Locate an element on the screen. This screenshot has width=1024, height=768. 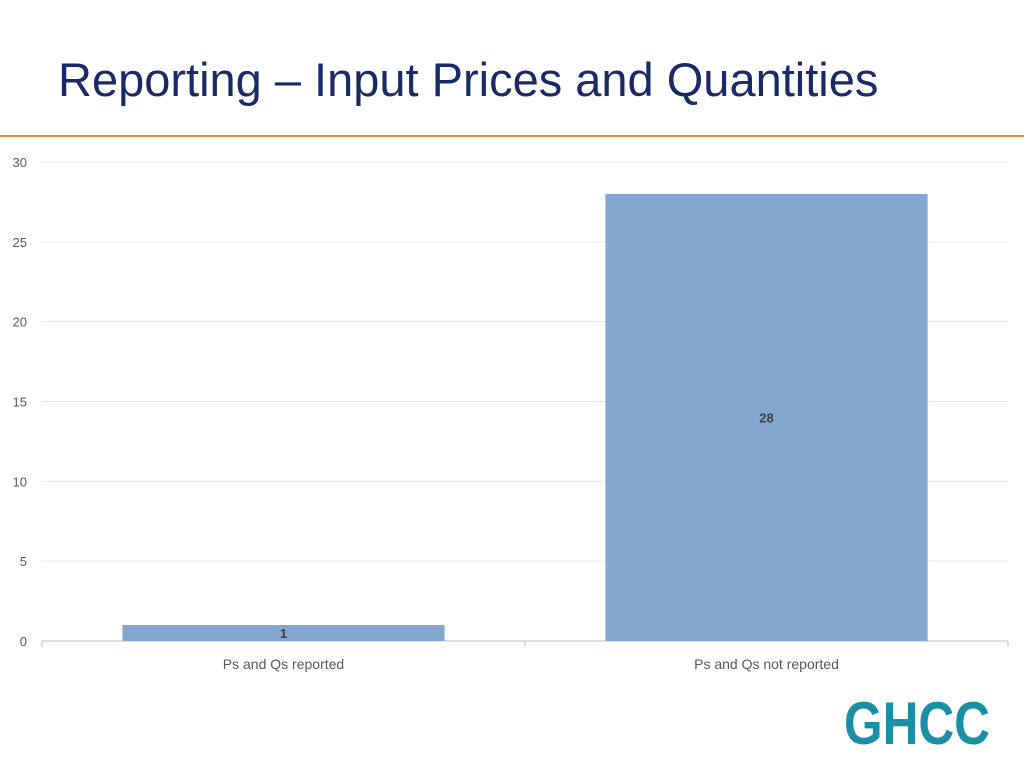
x-tick-label: Ps and Qs reported is located at coordinates (283, 664).